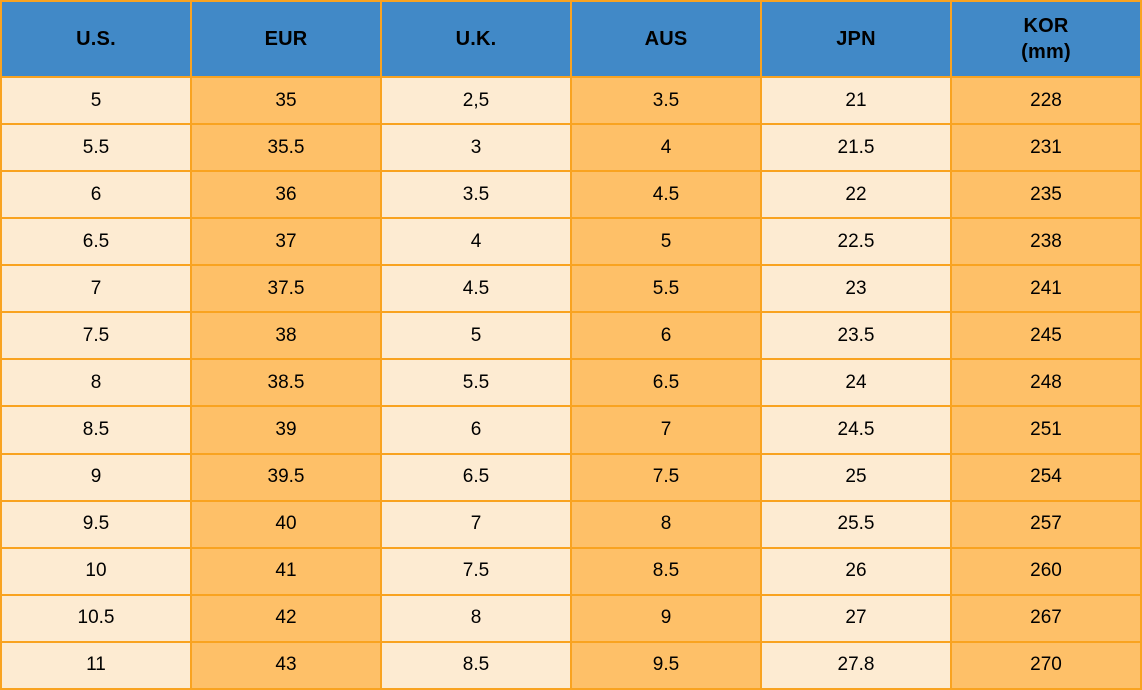 The height and width of the screenshot is (690, 1142). What do you see at coordinates (1046, 52) in the screenshot?
I see `column-header-sublabel: (mm)` at bounding box center [1046, 52].